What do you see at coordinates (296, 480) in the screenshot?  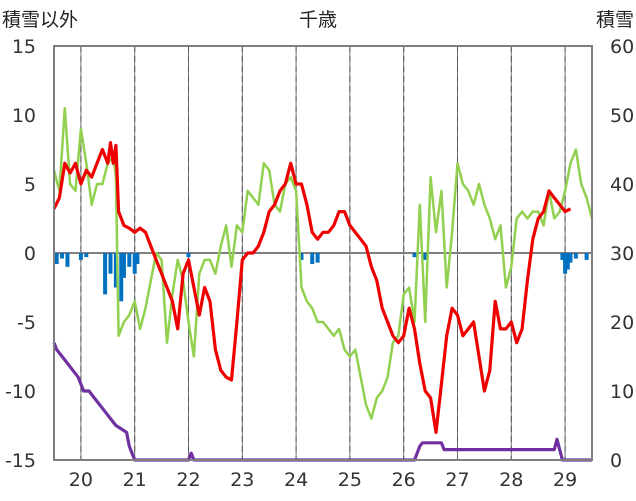 I see `x-tick-label: 24` at bounding box center [296, 480].